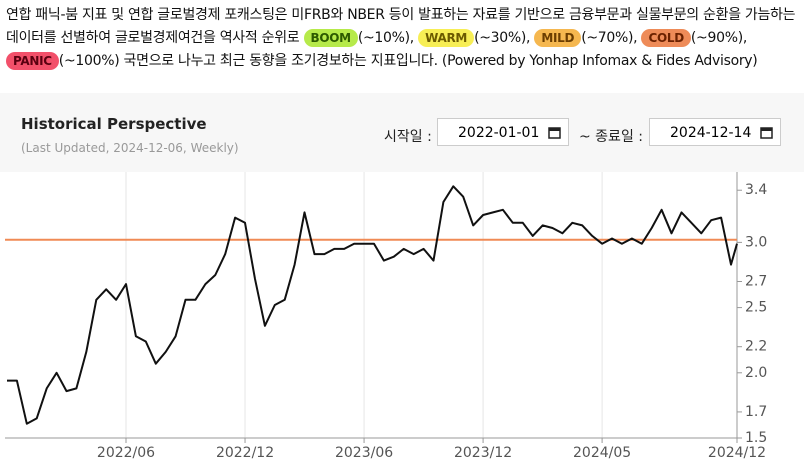 The image size is (804, 473). Describe the element at coordinates (502, 38) in the screenshot. I see `level-range: (~30%),` at that location.